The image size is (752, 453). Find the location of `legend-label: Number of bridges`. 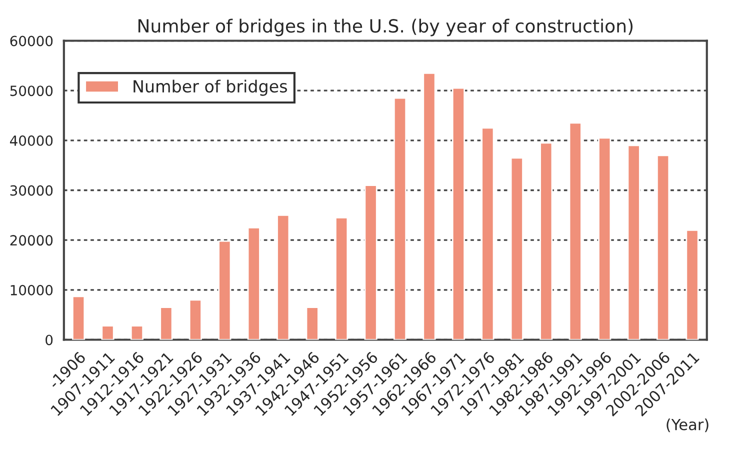

legend-label: Number of bridges is located at coordinates (210, 88).